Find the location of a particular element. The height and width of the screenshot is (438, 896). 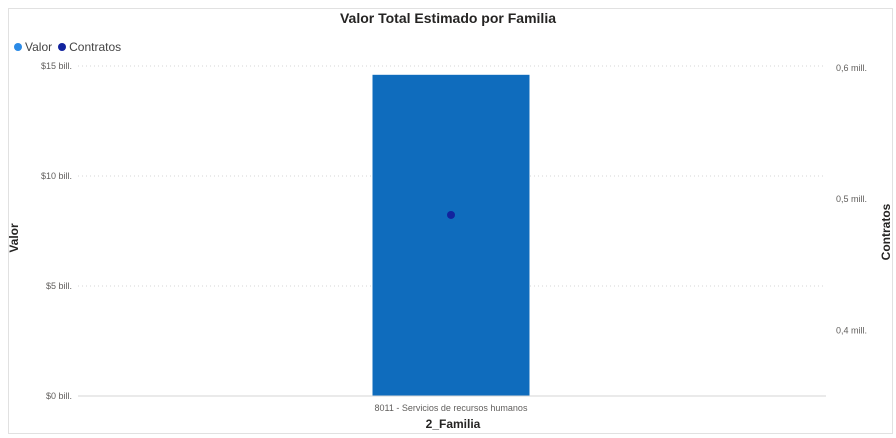

legend-contratos-marker is located at coordinates (62, 47).